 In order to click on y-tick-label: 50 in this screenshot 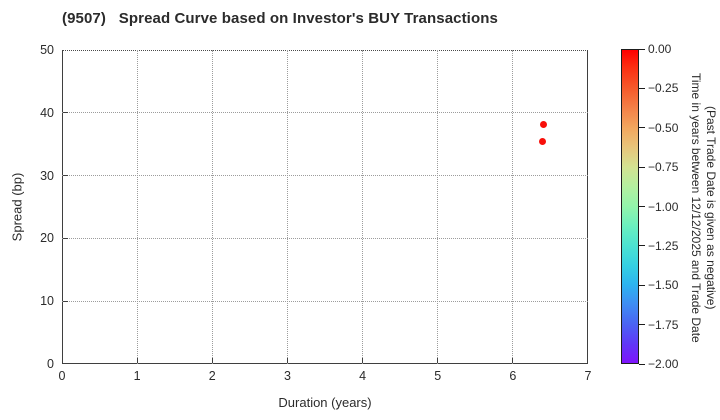, I will do `click(47, 50)`.